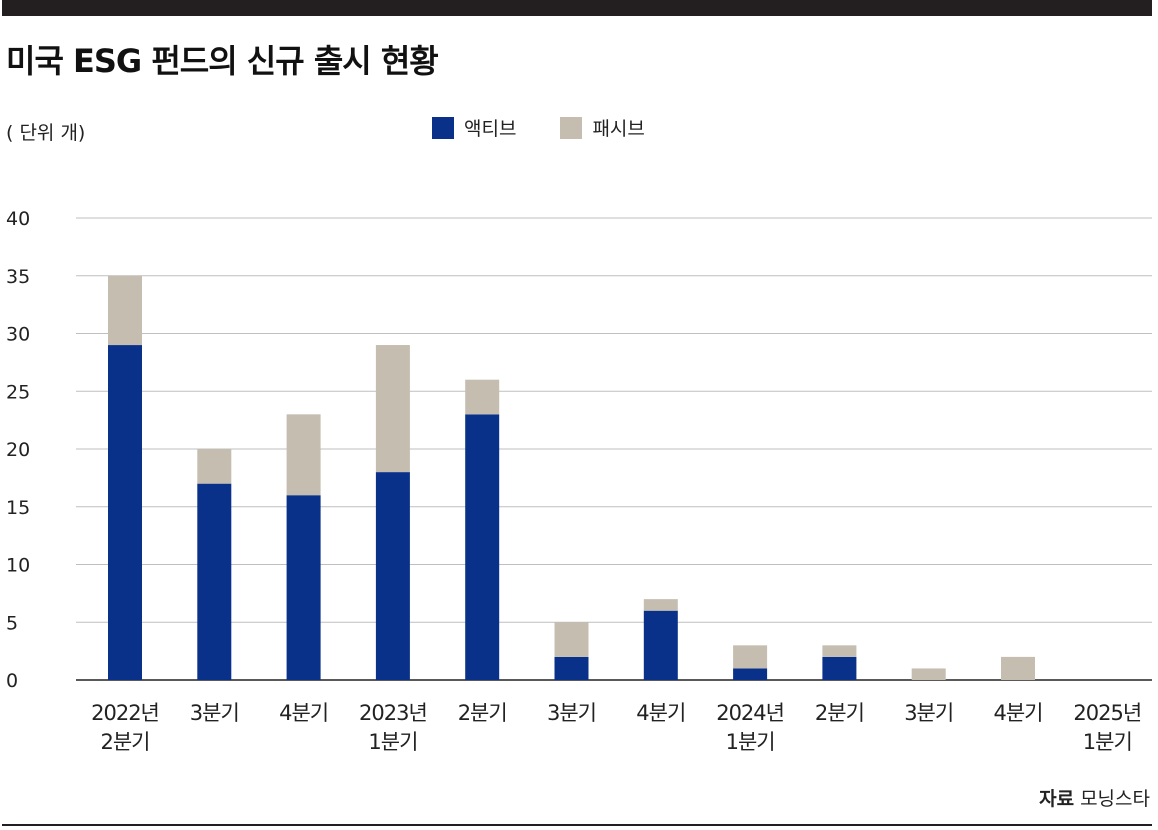  Describe the element at coordinates (490, 129) in the screenshot. I see `legend-label-active: 액티브` at that location.